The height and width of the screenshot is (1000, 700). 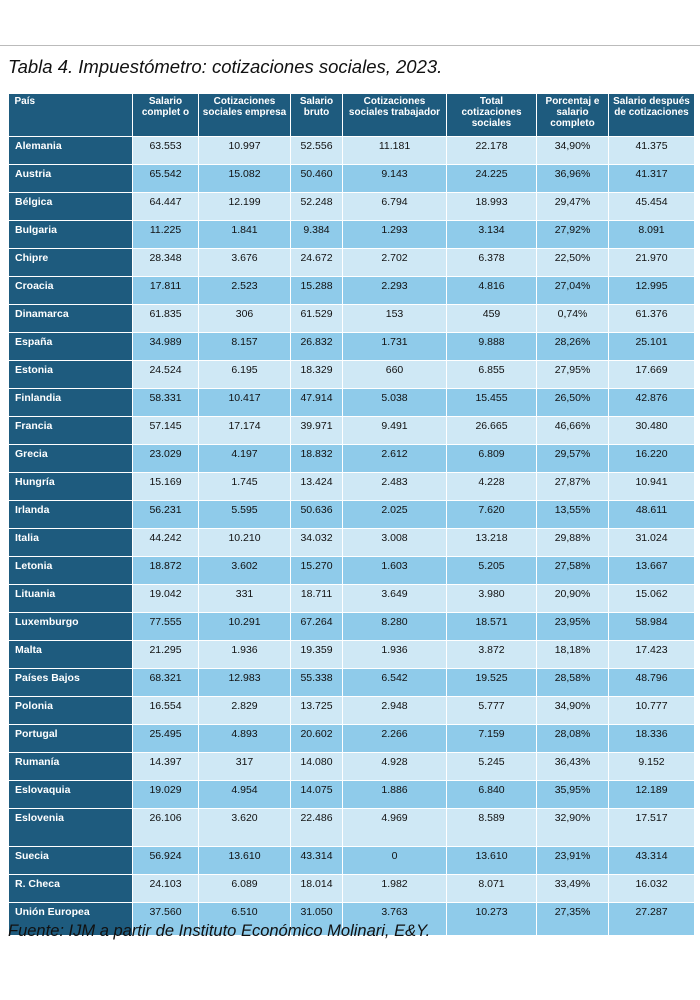 What do you see at coordinates (244, 262) in the screenshot?
I see `value-cell: 3.676` at bounding box center [244, 262].